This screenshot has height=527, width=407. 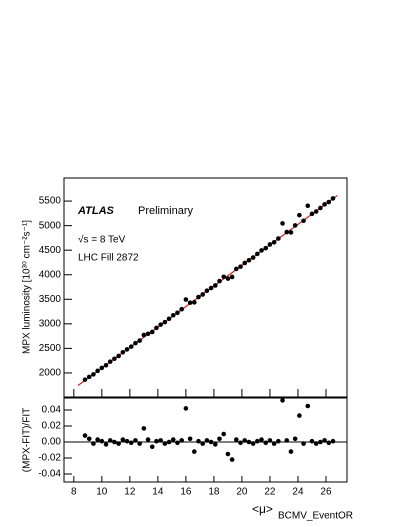 I want to click on x-axis-label-sub: BCMV_EventOR, so click(x=315, y=516).